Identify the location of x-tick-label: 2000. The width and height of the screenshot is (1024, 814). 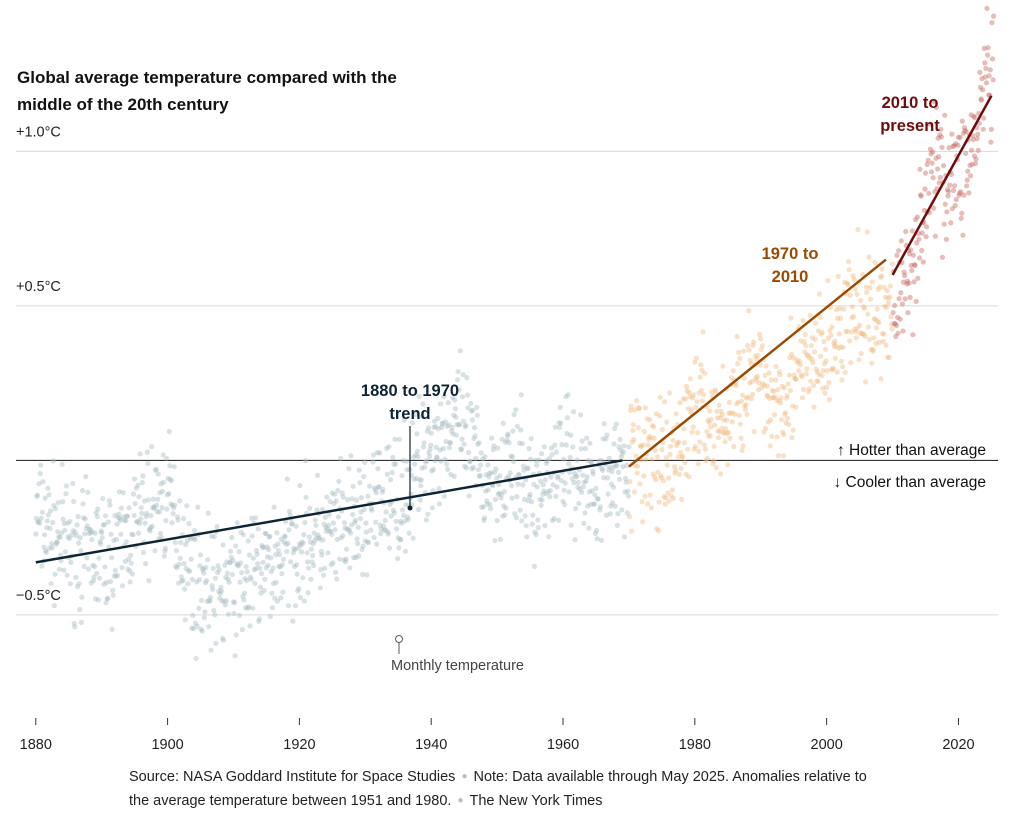
(827, 745).